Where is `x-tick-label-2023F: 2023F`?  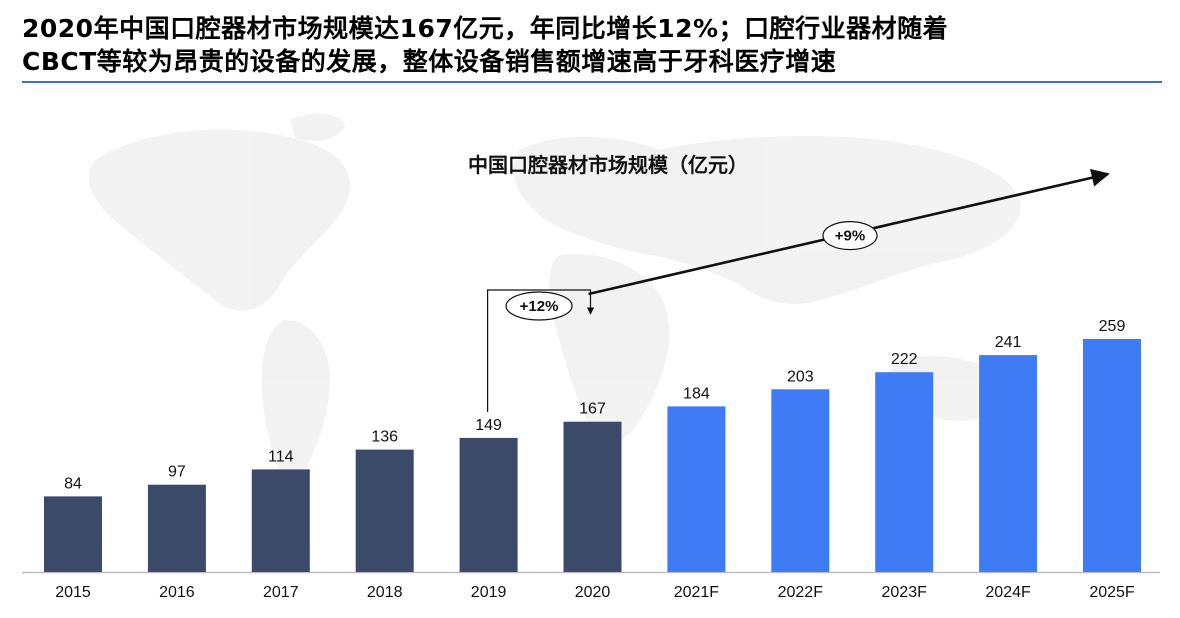 x-tick-label-2023F: 2023F is located at coordinates (905, 592).